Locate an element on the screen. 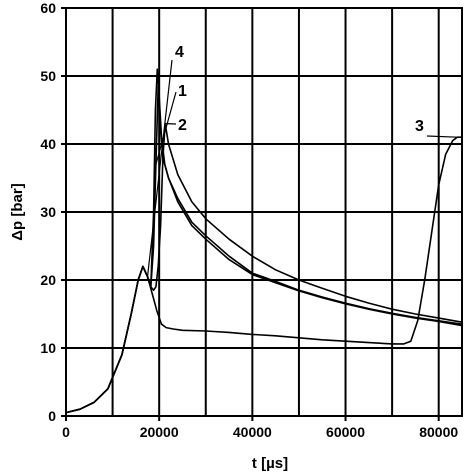  y-tick-label: 40 is located at coordinates (48, 144).